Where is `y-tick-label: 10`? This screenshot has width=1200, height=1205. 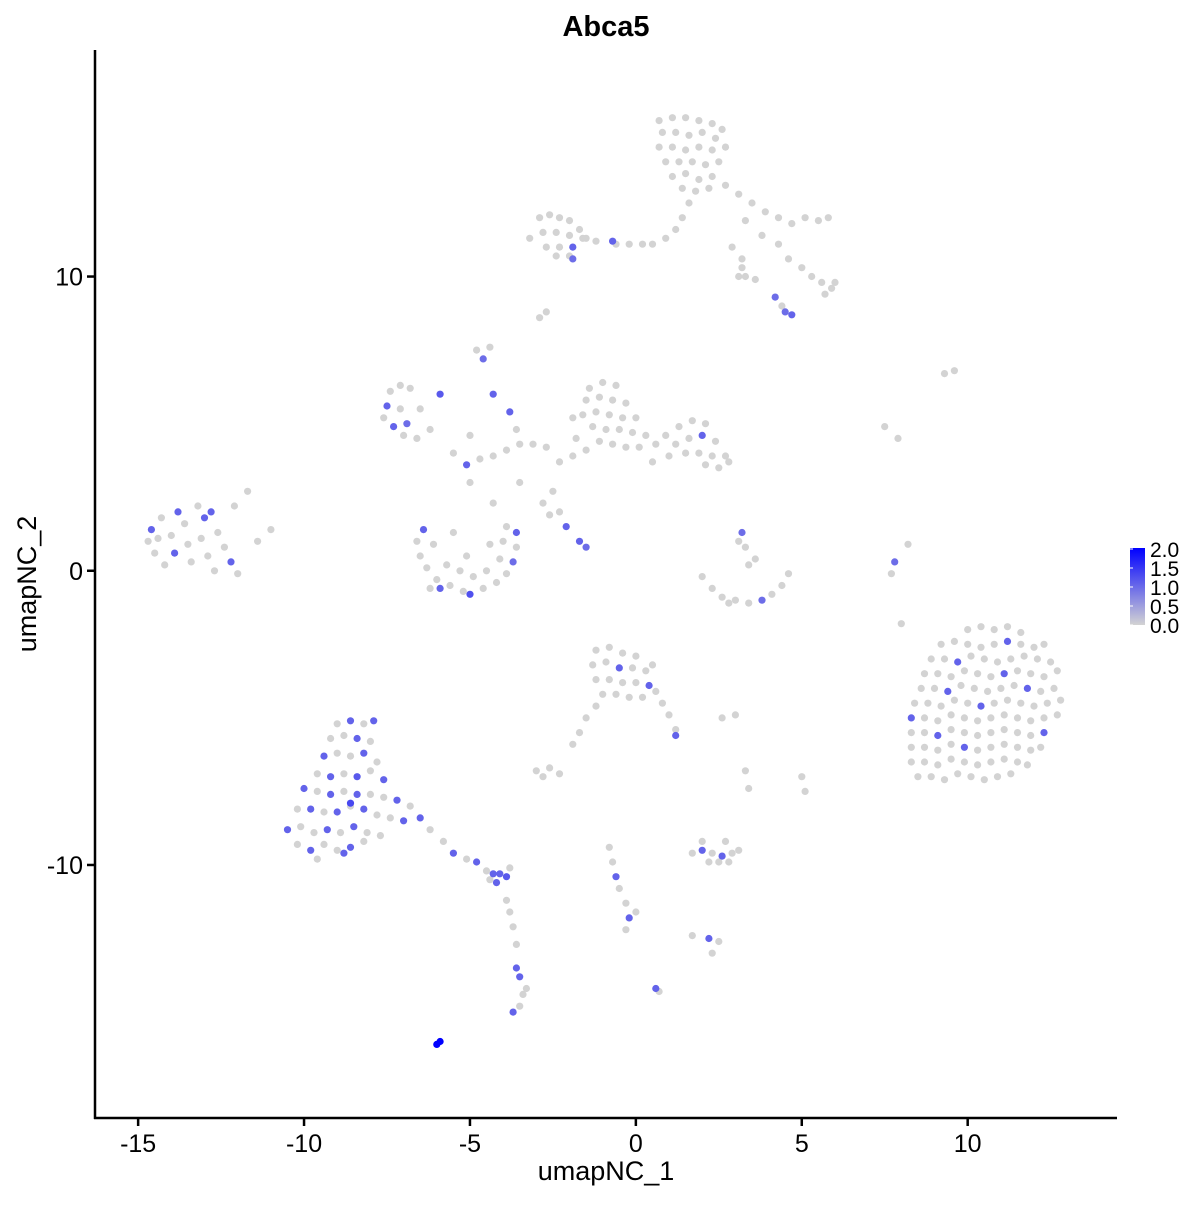
y-tick-label: 10 is located at coordinates (69, 278).